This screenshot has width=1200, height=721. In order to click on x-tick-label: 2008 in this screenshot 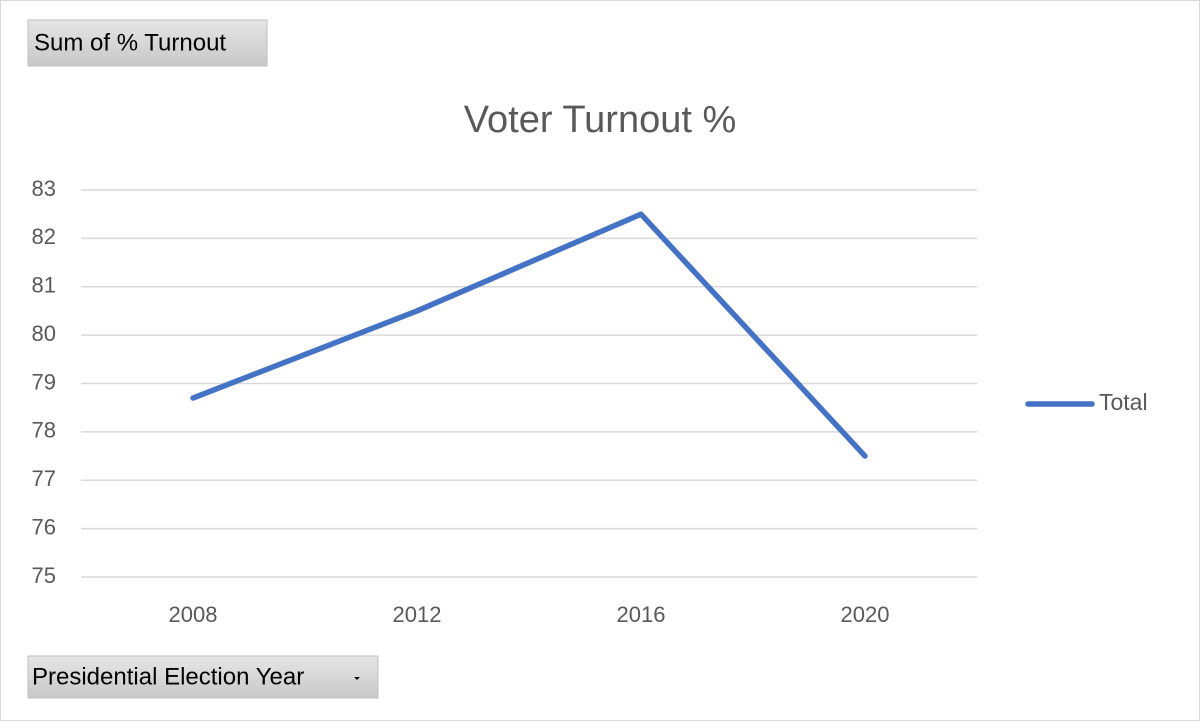, I will do `click(193, 614)`.